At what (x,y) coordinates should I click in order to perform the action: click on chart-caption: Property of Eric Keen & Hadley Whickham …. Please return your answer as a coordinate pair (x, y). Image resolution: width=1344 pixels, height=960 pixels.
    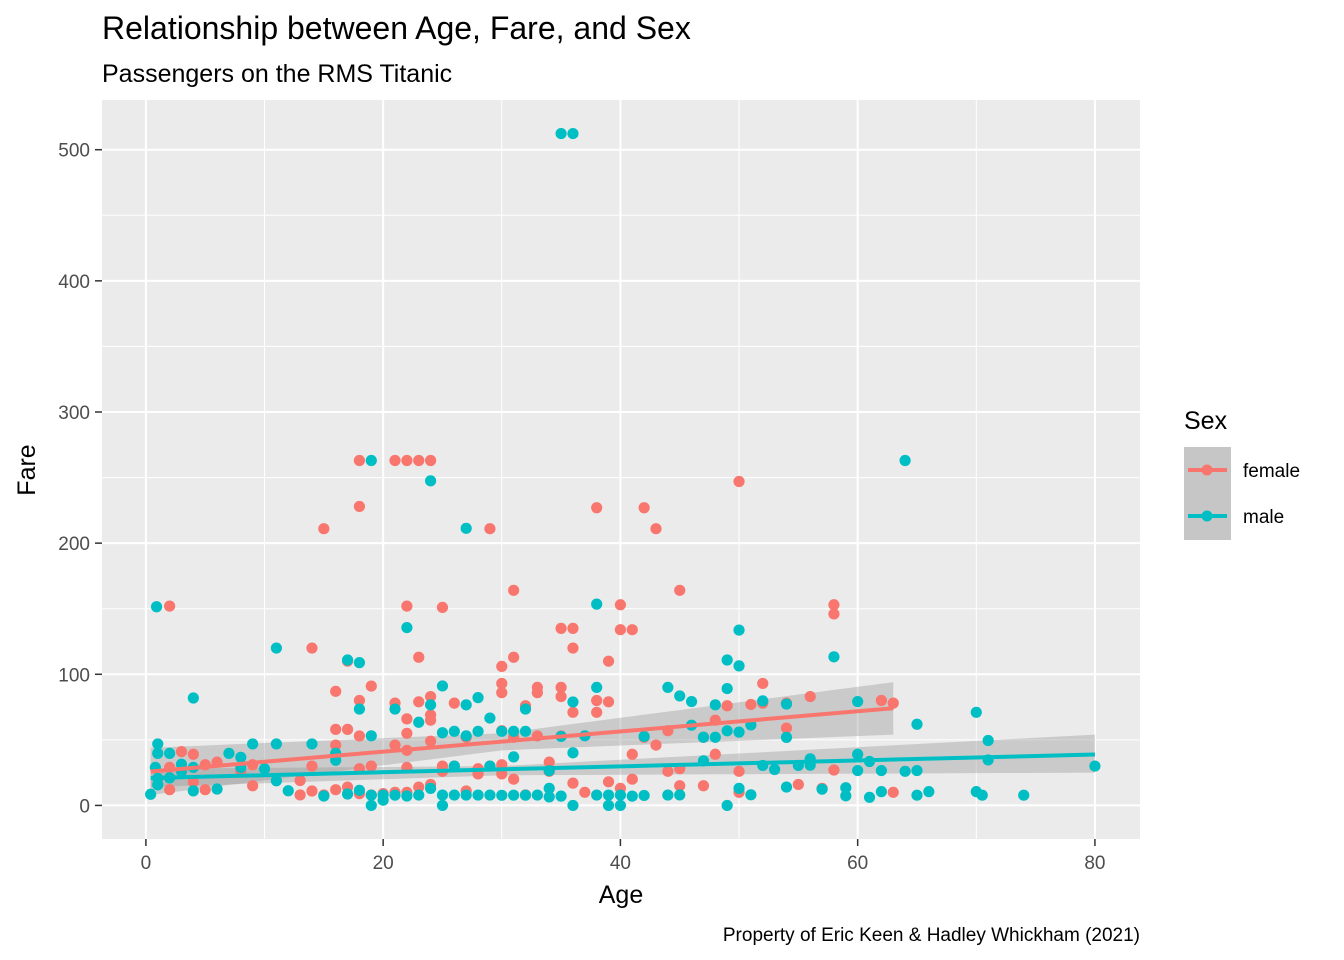
    Looking at the image, I should click on (931, 935).